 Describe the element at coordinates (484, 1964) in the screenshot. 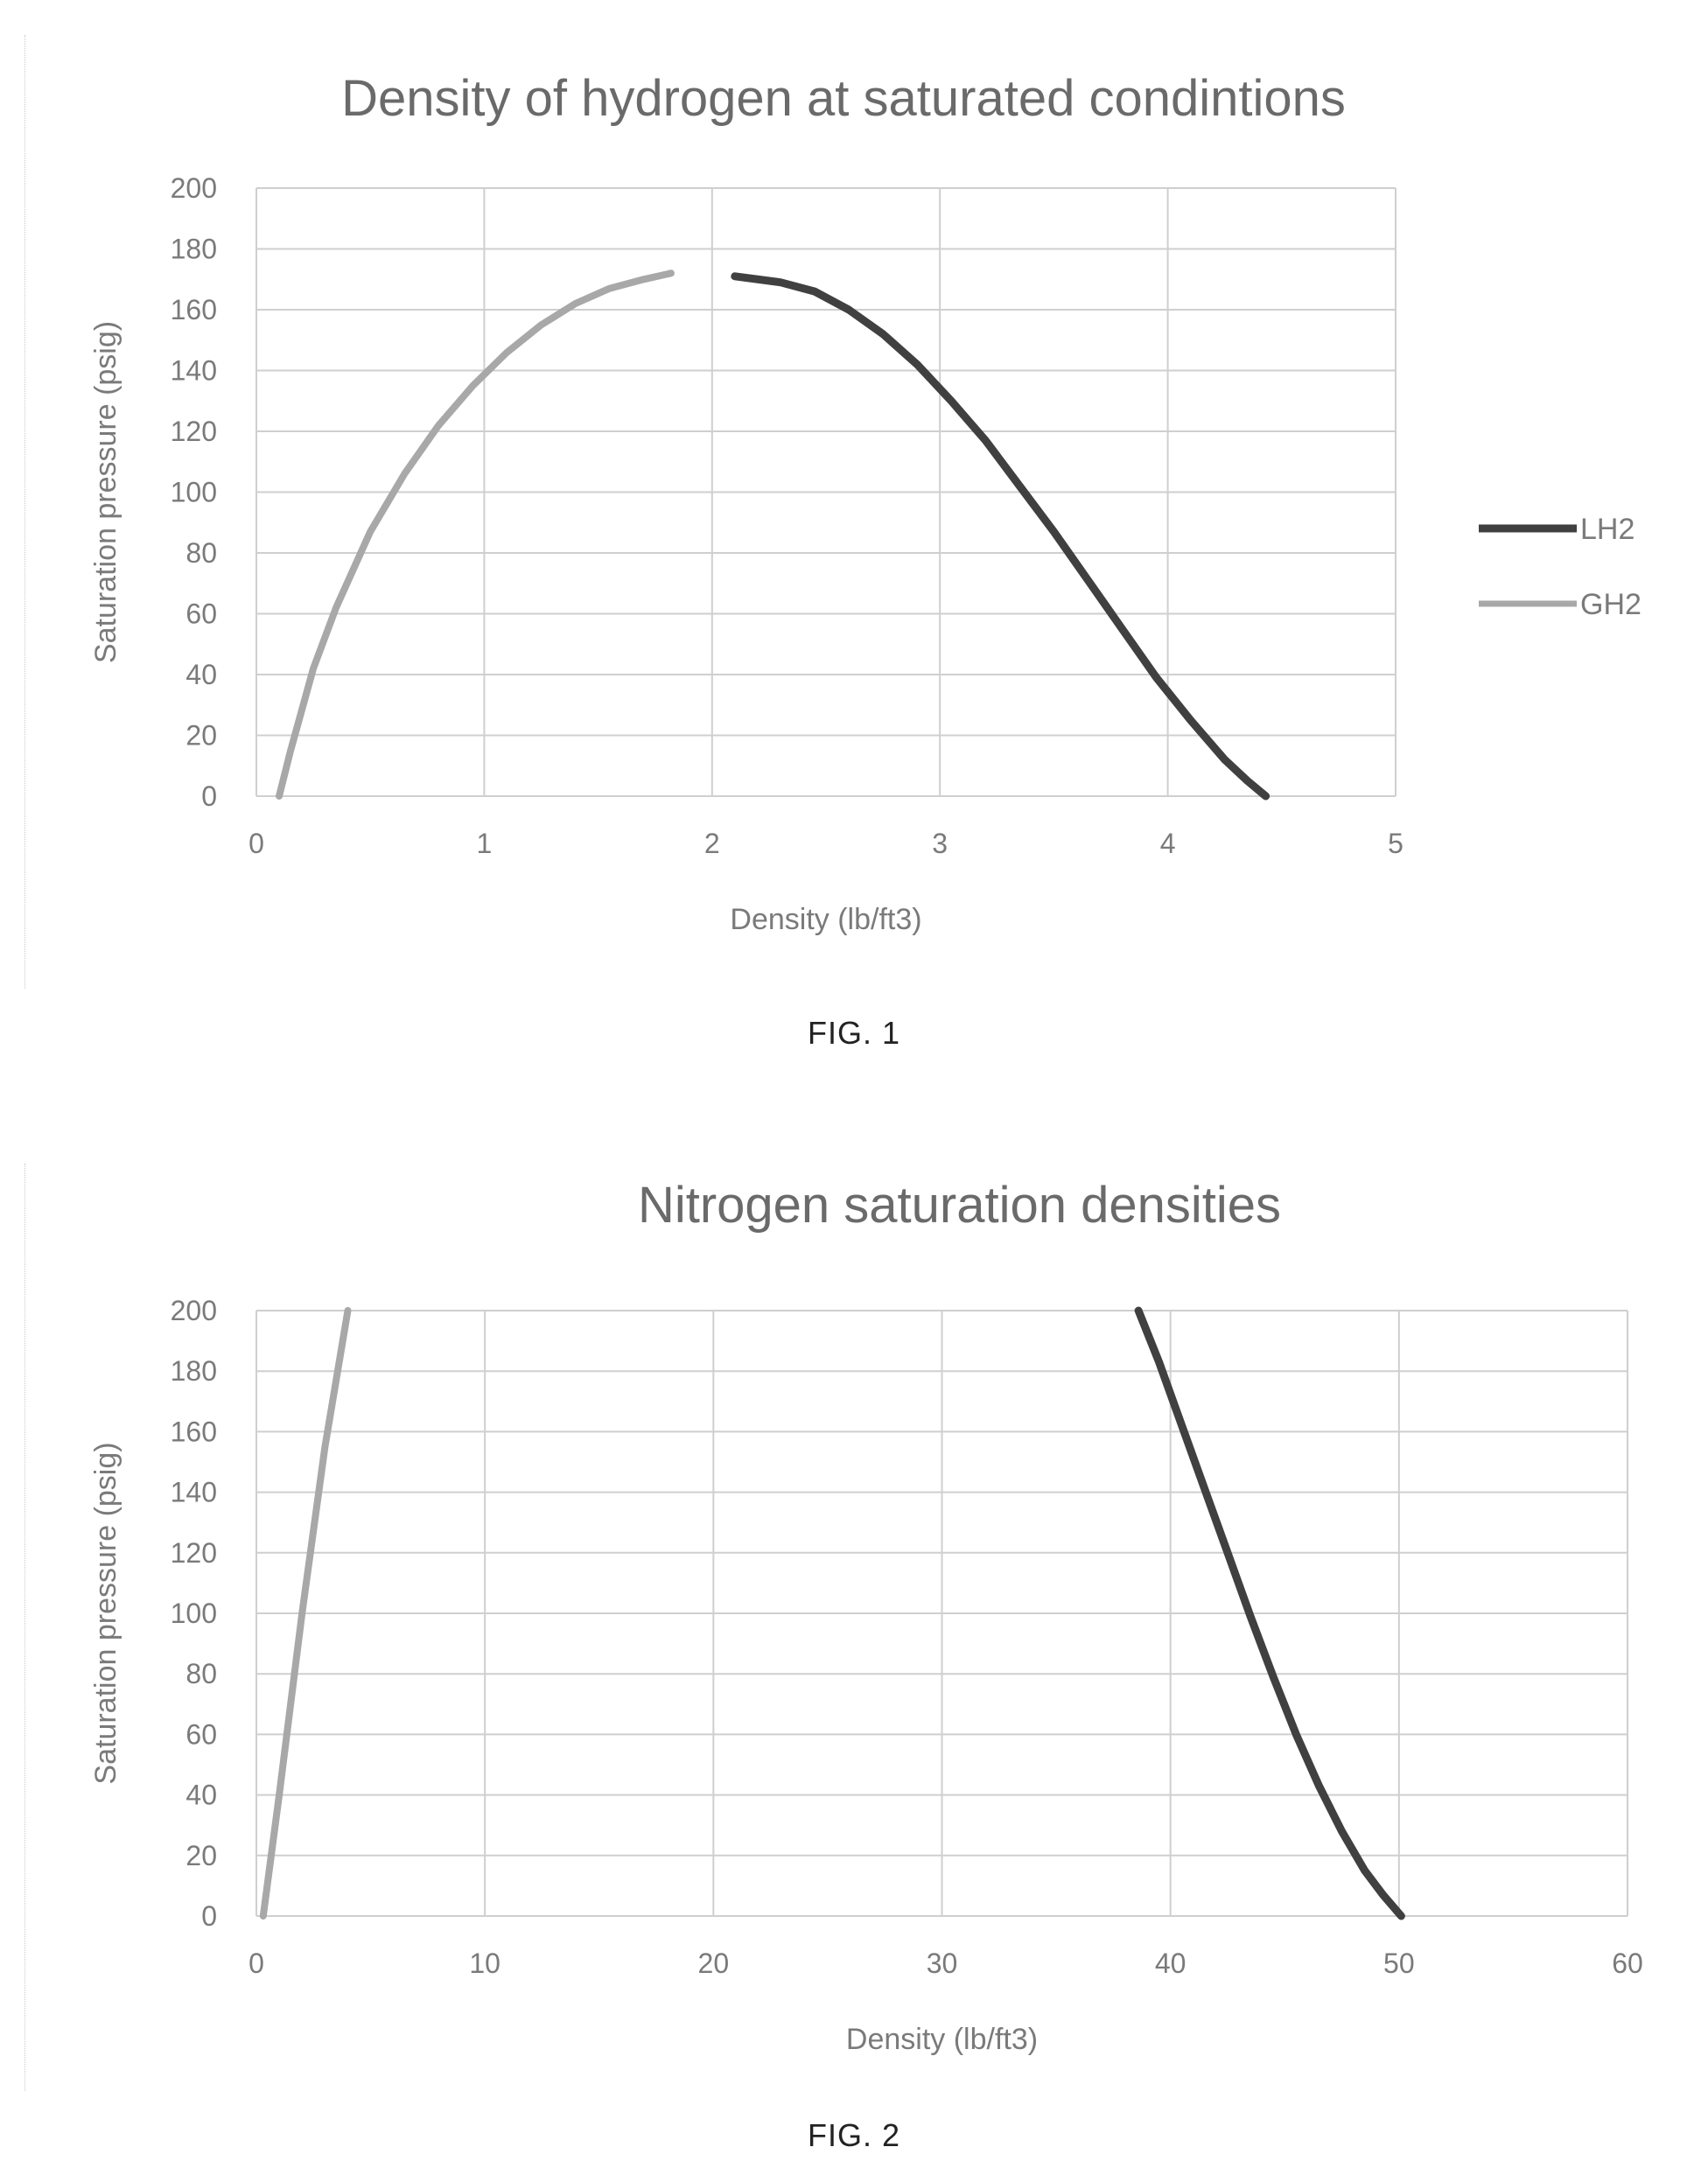

I see `x-tick-label: 10` at that location.